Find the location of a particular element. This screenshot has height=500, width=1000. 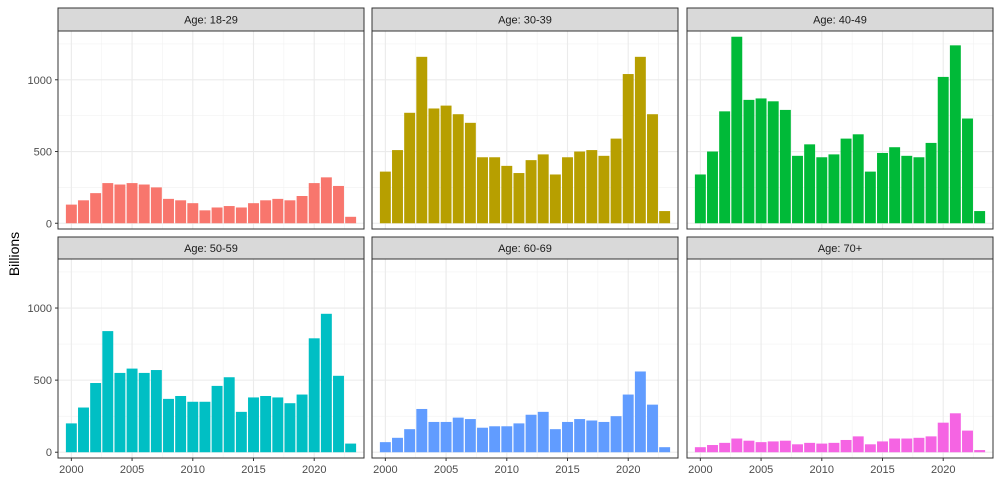

facet-strip-label: Age: 70+ is located at coordinates (840, 249).